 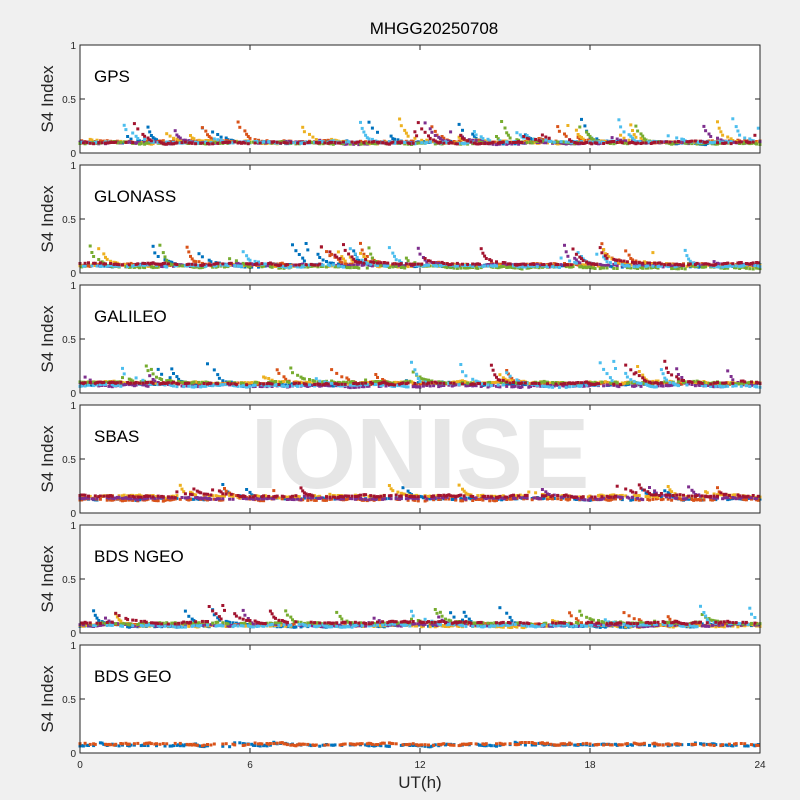 What do you see at coordinates (73, 154) in the screenshot?
I see `panel-0-ytick-label: 0` at bounding box center [73, 154].